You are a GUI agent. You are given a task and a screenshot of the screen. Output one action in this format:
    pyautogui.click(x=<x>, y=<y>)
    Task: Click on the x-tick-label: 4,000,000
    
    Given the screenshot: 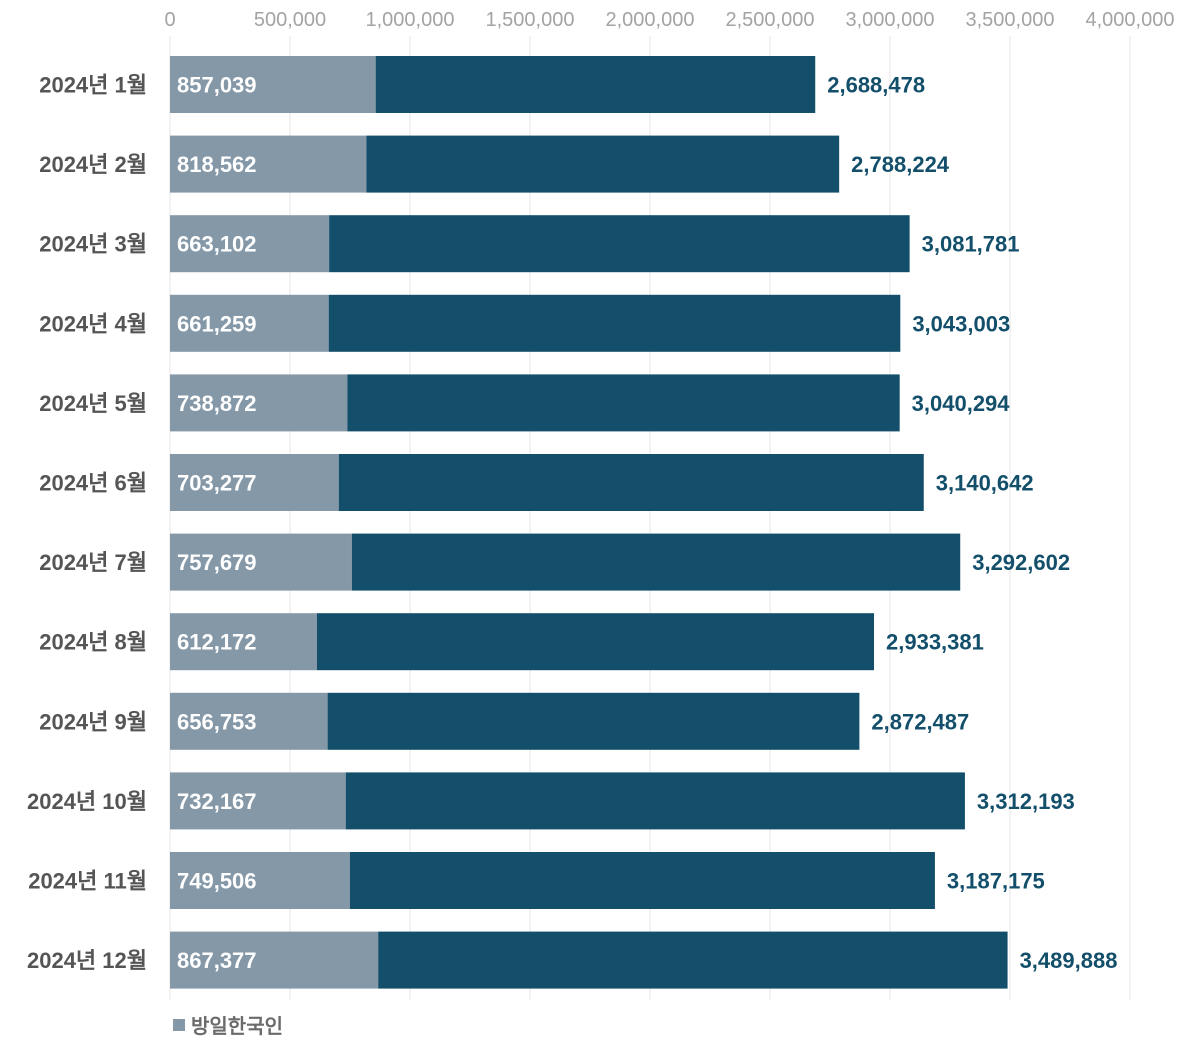 What is the action you would take?
    pyautogui.click(x=1130, y=20)
    